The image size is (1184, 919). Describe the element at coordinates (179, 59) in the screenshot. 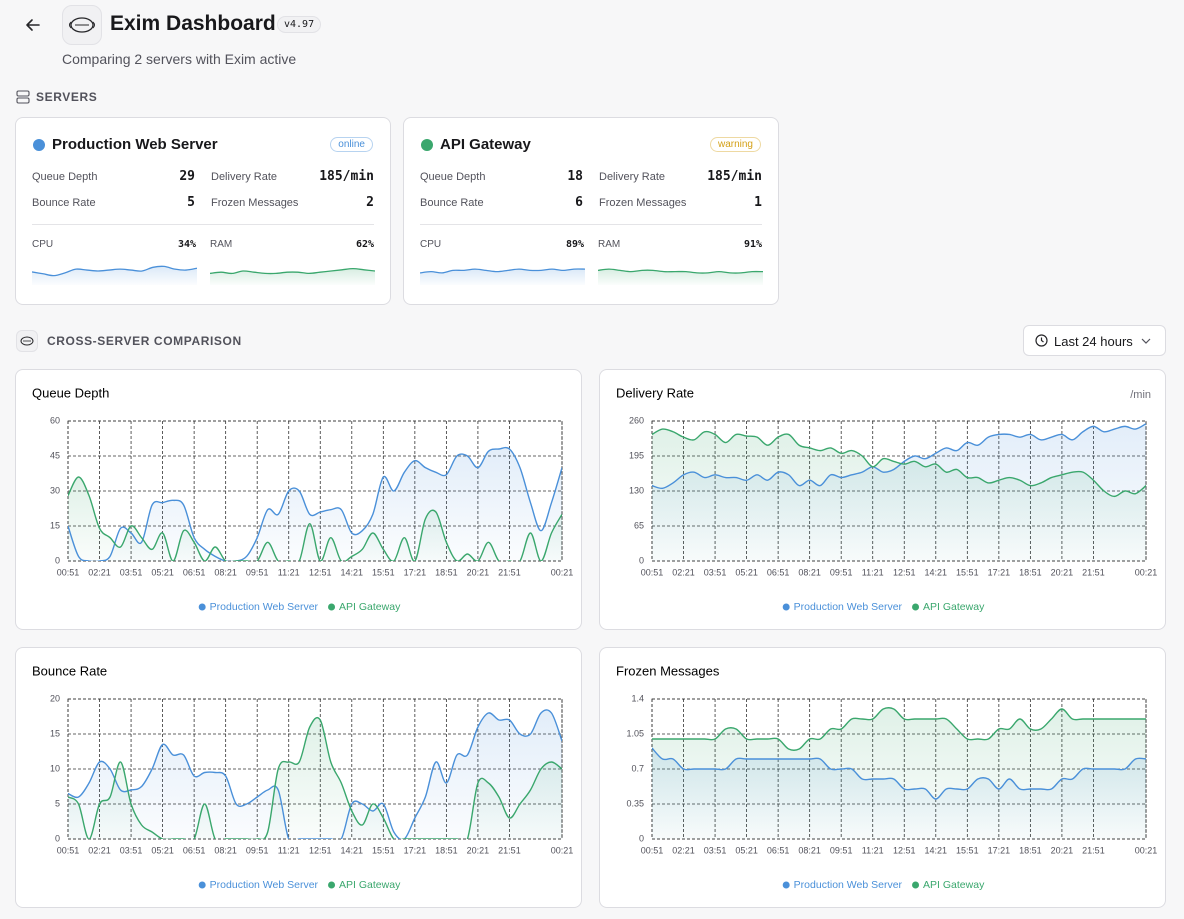

I see `subtitle: Comparing 2 servers with Exim active` at that location.